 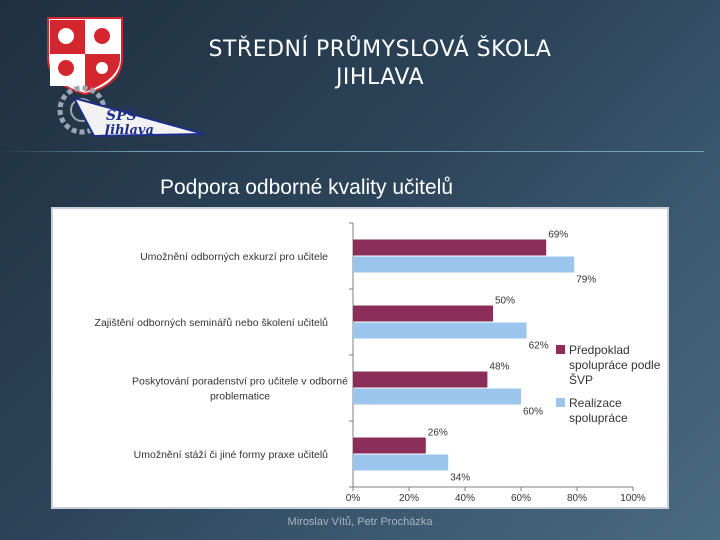 I want to click on x-tick-label: 0%, so click(x=353, y=498).